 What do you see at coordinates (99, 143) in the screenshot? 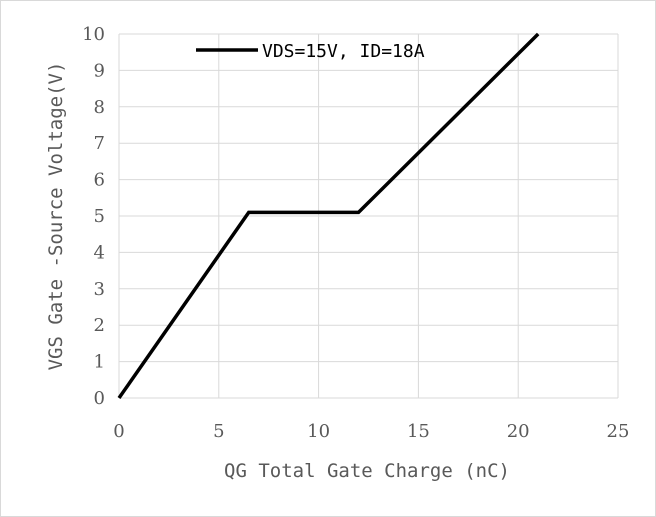
I see `y-tick-label: 7` at bounding box center [99, 143].